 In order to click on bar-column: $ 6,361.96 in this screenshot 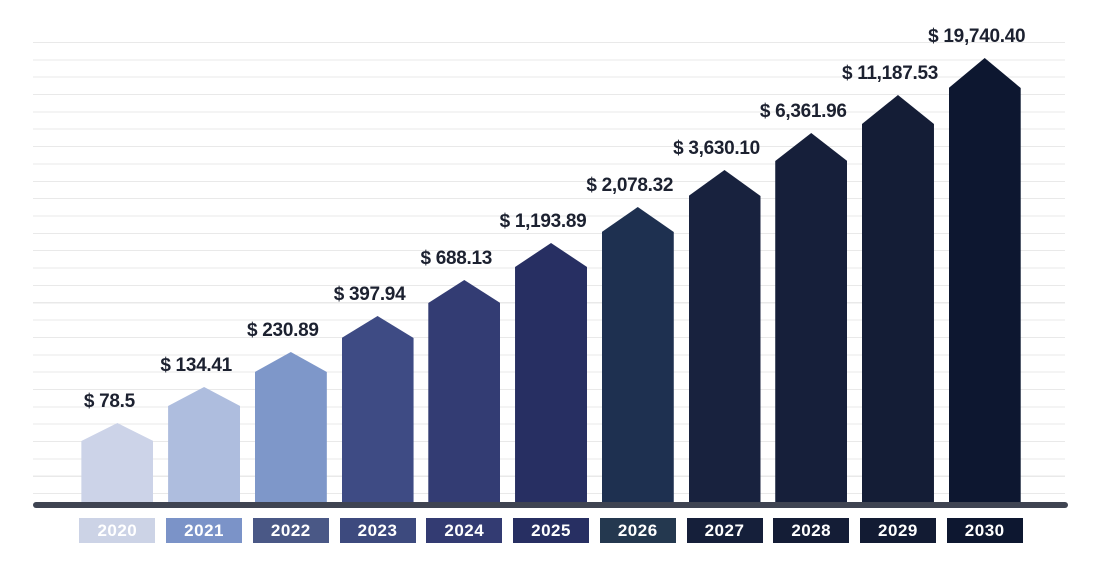, I will do `click(807, 252)`.